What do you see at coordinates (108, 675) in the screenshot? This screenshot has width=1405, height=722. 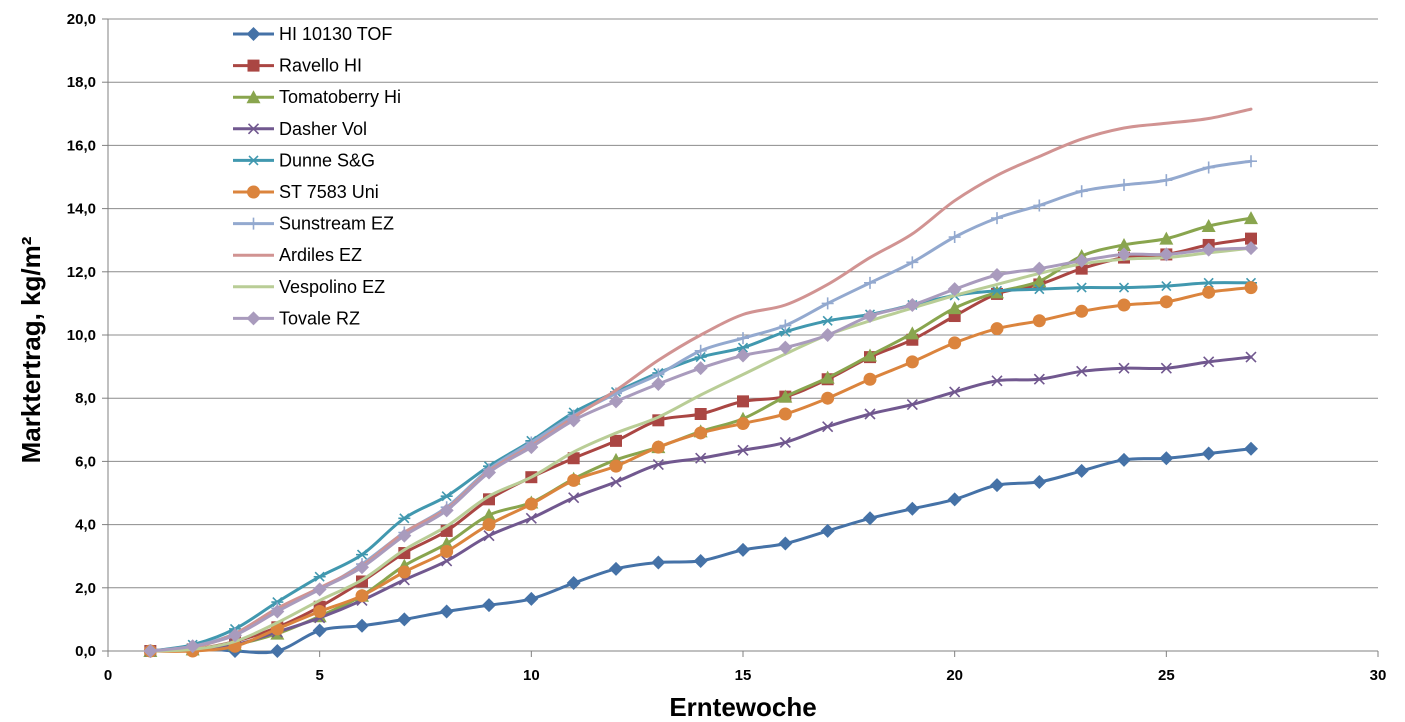 I see `x-tick-label: 0` at bounding box center [108, 675].